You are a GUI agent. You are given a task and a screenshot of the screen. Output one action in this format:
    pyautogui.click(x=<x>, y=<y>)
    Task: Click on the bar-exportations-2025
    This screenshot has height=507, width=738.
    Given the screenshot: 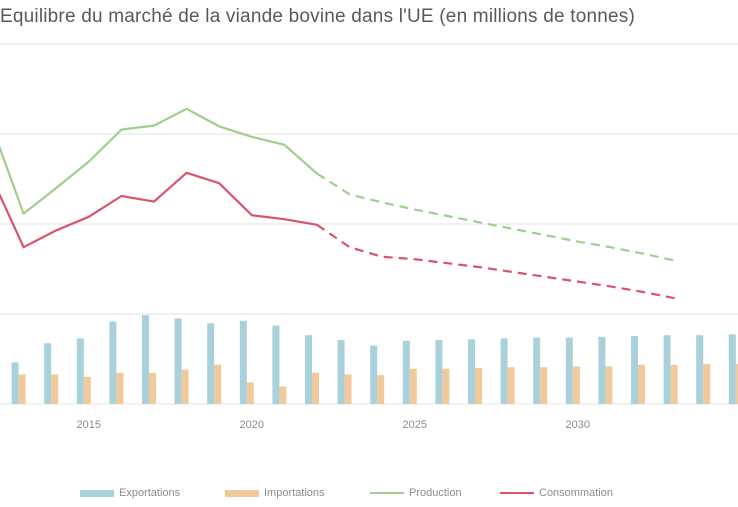 What is the action you would take?
    pyautogui.click(x=471, y=371)
    